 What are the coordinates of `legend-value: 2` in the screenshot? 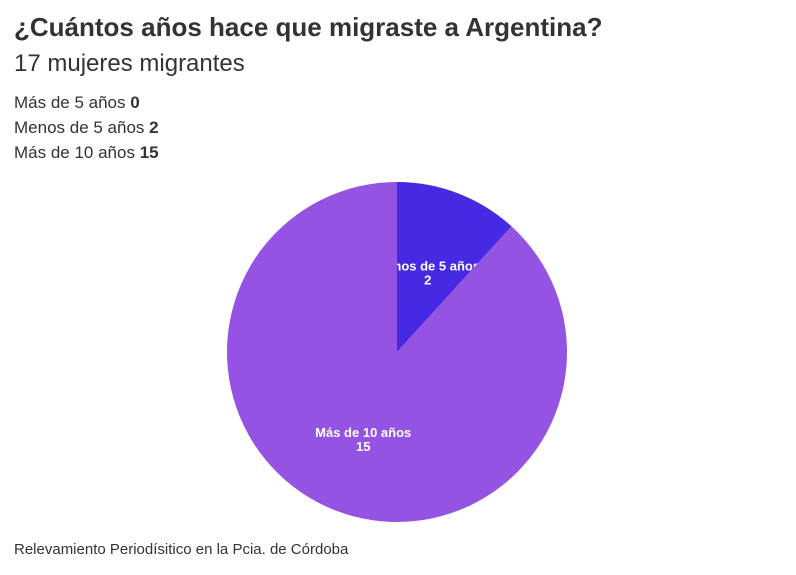 It's located at (154, 127).